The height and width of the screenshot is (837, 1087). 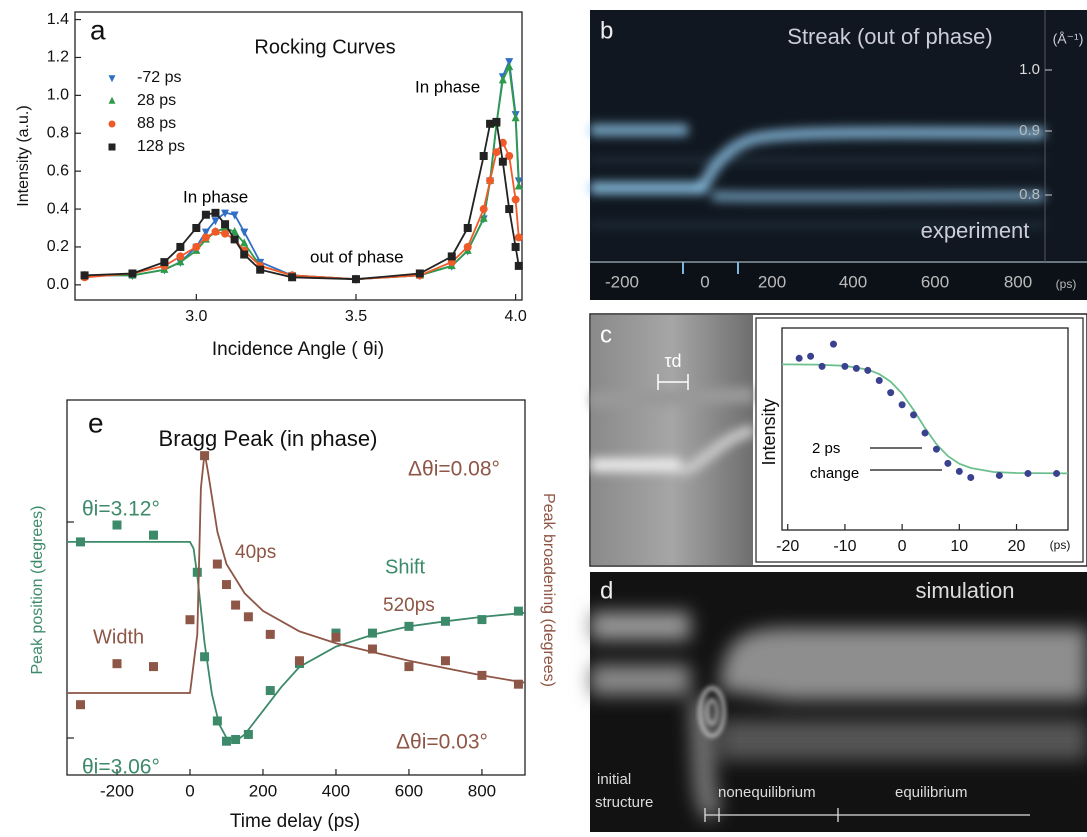 What do you see at coordinates (1068, 39) in the screenshot?
I see `axis-unit: (Å⁻¹)` at bounding box center [1068, 39].